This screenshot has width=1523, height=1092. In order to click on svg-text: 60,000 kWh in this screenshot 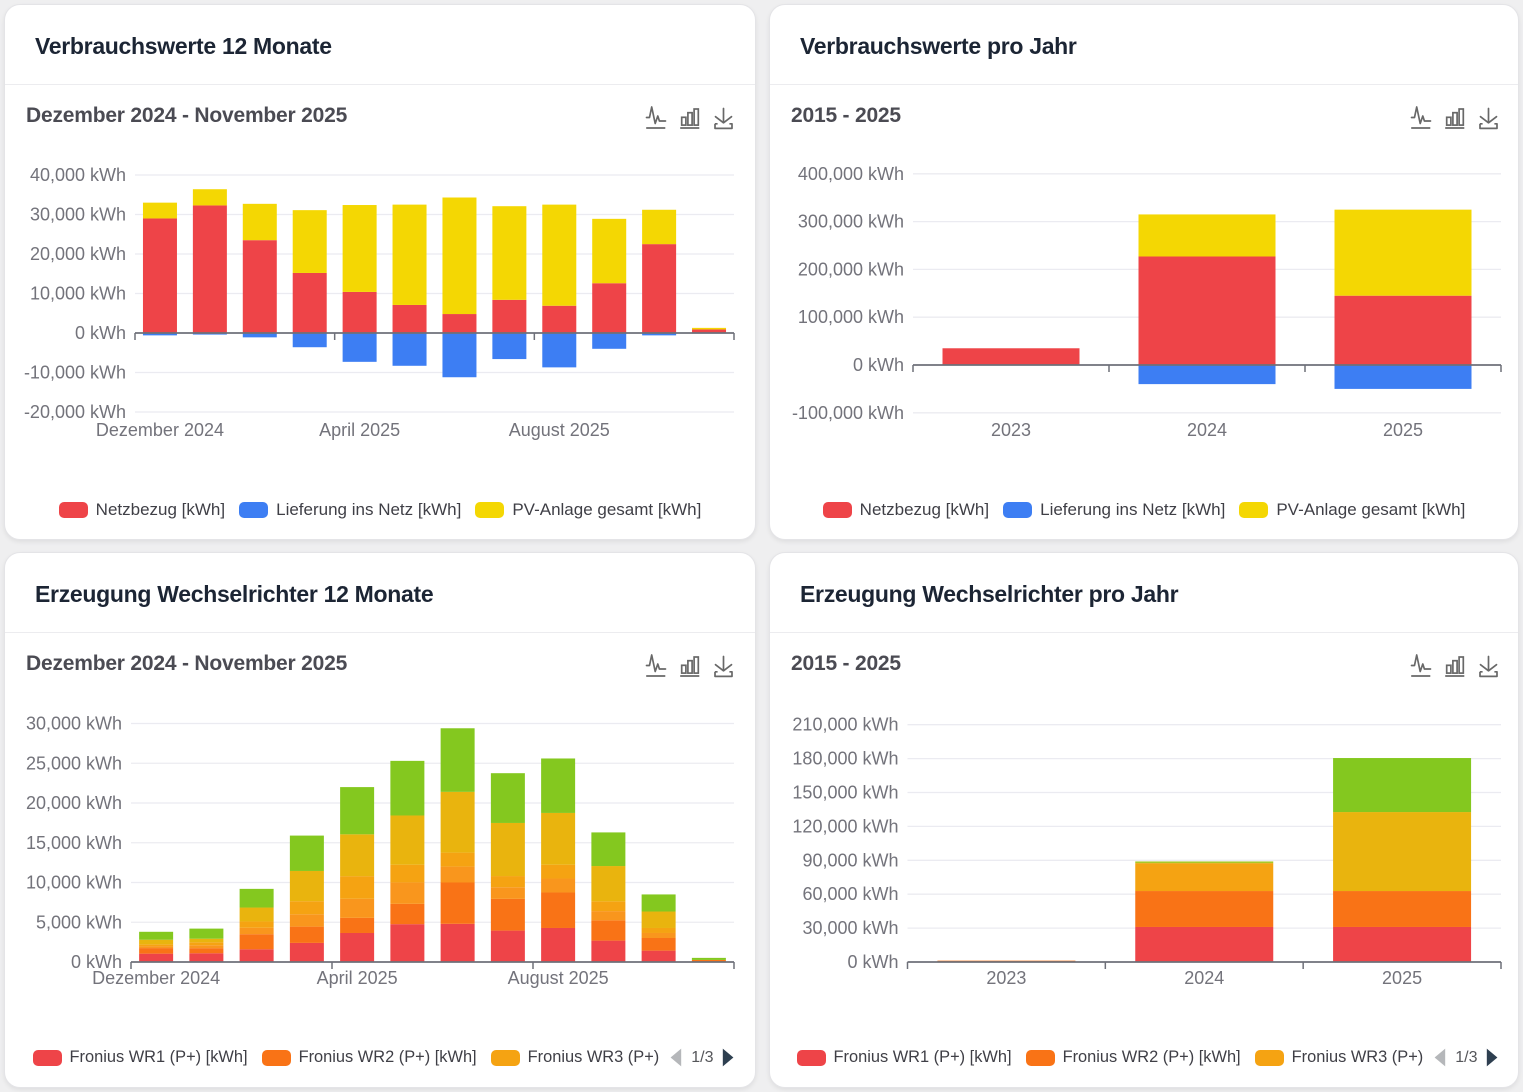, I will do `click(850, 894)`.